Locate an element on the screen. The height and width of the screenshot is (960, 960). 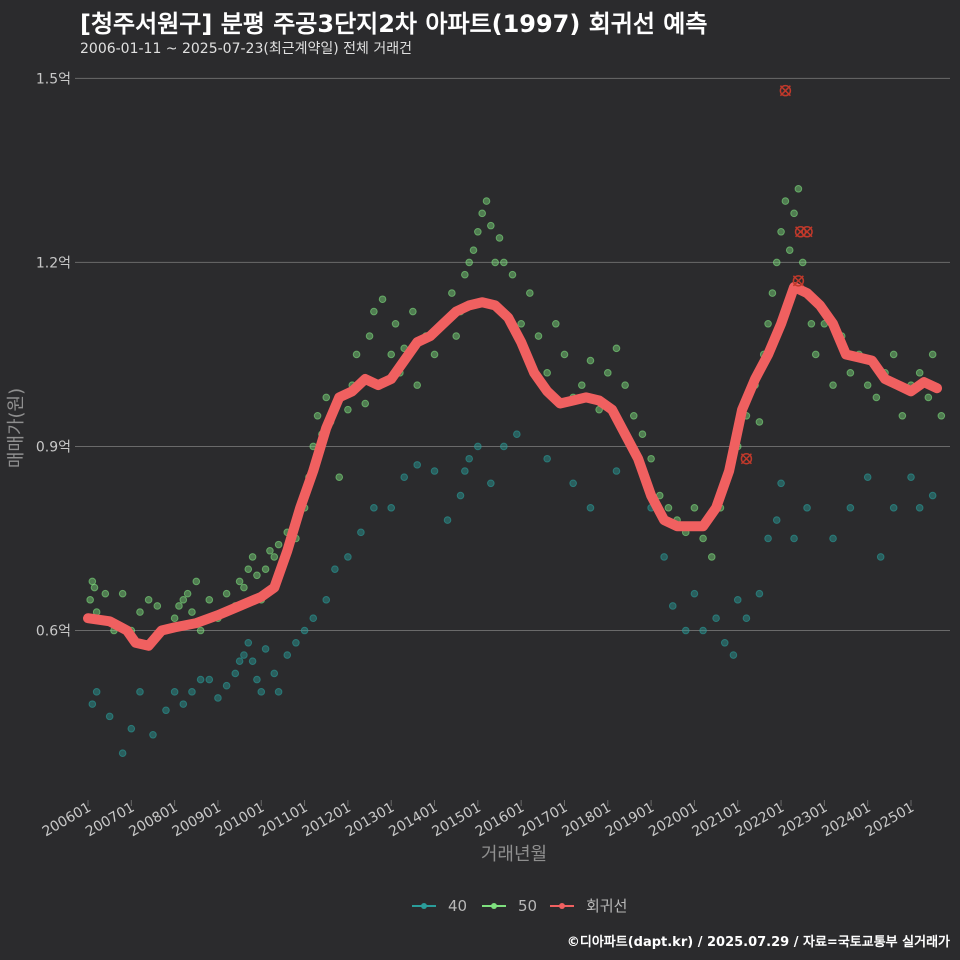
x-tick-label: 201701 is located at coordinates (543, 820).